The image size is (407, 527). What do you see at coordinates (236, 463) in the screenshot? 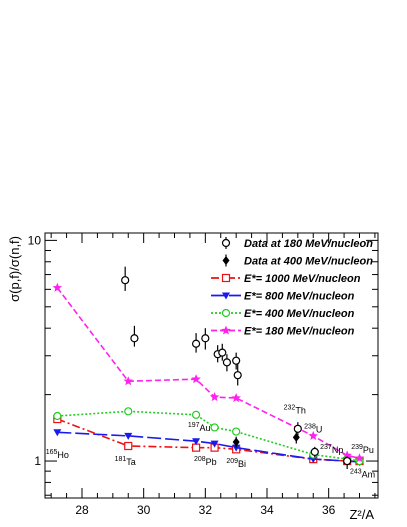
I see `nucleus-label: 209Bi` at bounding box center [236, 463].